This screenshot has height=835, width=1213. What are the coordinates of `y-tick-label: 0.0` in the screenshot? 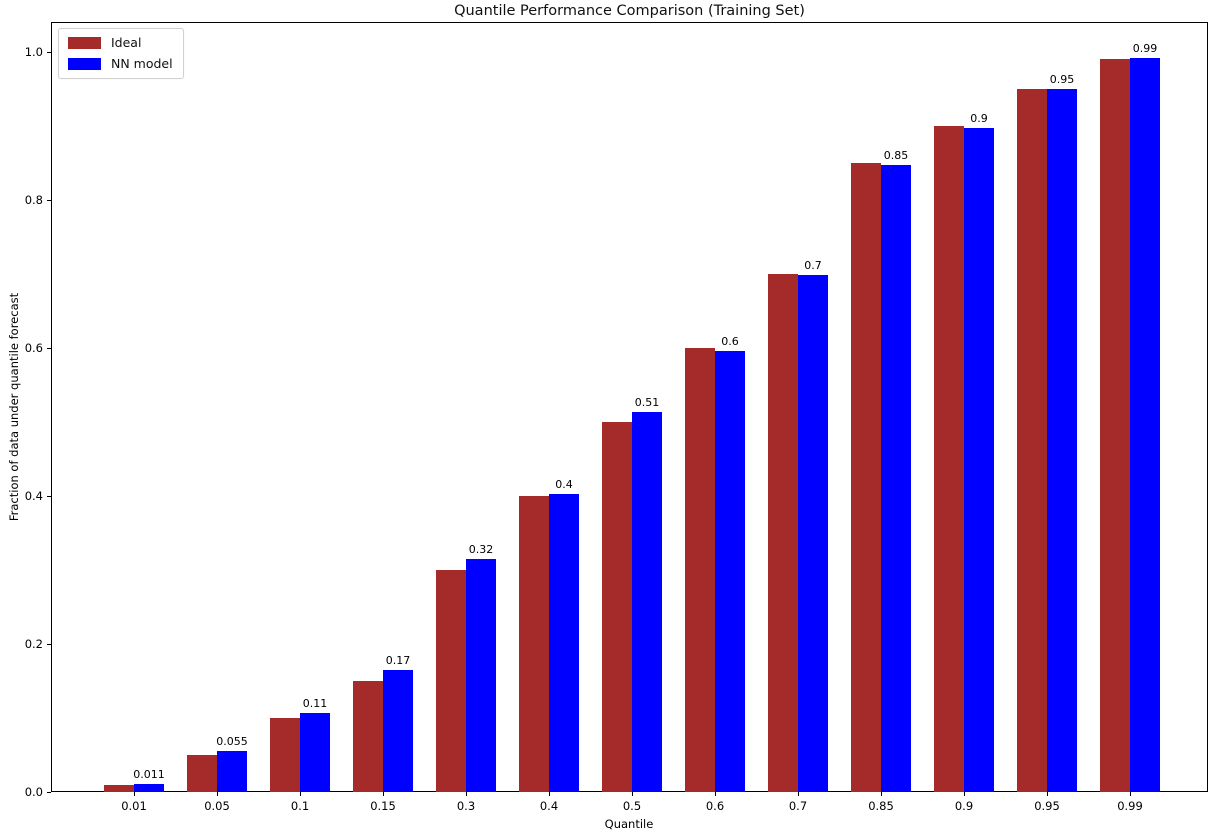 It's located at (33, 792).